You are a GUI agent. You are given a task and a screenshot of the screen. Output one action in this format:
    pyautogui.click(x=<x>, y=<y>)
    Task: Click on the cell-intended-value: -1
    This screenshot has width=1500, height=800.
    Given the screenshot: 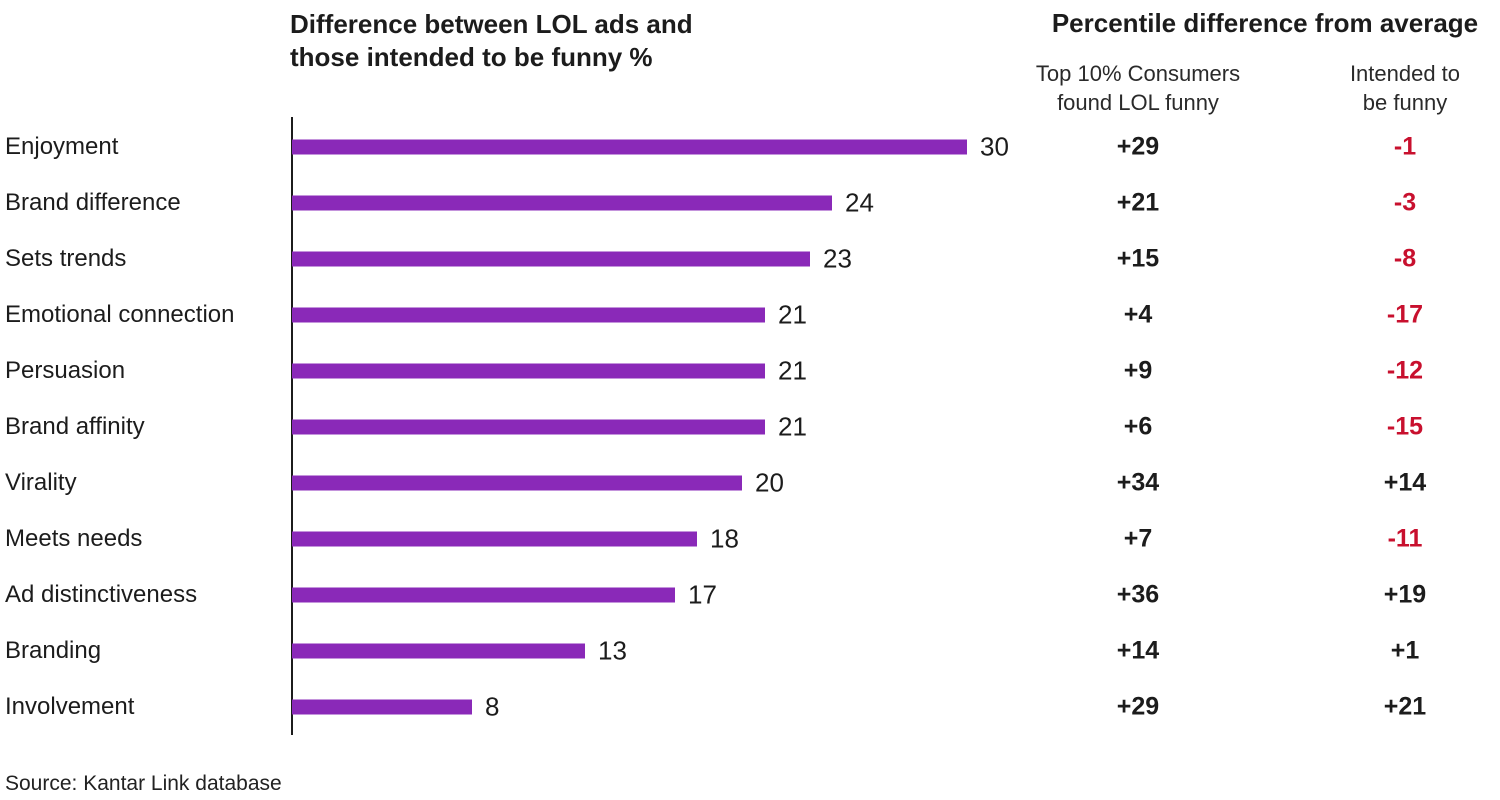 What is the action you would take?
    pyautogui.click(x=1405, y=146)
    